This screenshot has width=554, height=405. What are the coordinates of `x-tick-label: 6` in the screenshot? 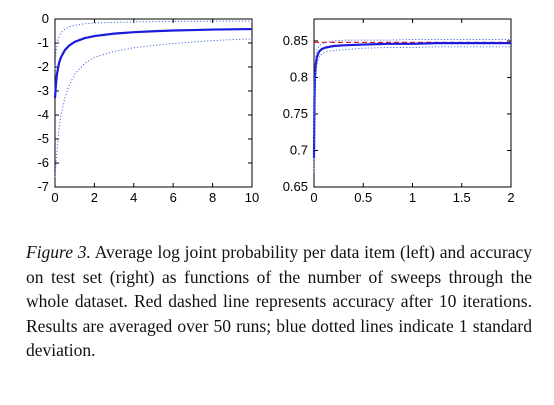 It's located at (173, 197).